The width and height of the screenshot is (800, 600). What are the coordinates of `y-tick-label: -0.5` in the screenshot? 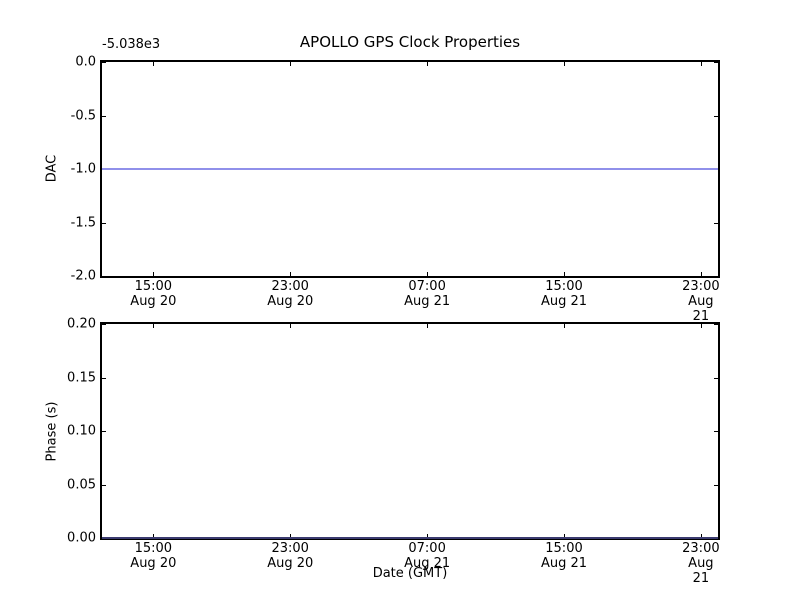 It's located at (83, 115).